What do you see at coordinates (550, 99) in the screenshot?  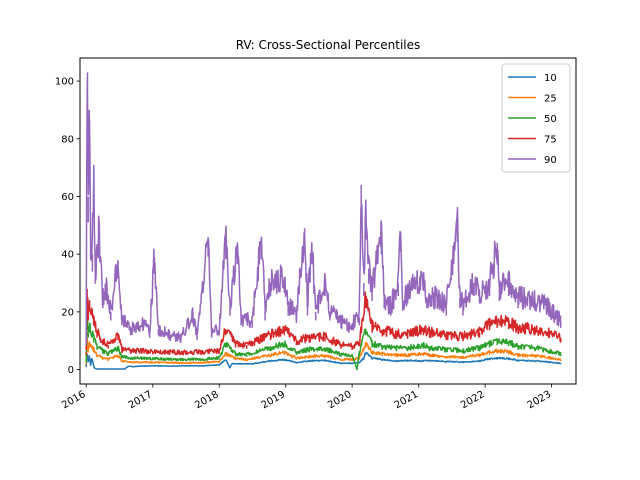 I see `legend-label-25: 25` at bounding box center [550, 99].